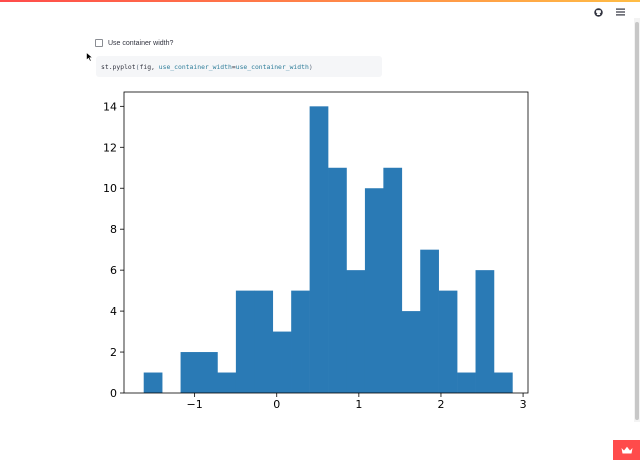 This screenshot has width=640, height=460. What do you see at coordinates (310, 66) in the screenshot?
I see `code-close-paren: )` at bounding box center [310, 66].